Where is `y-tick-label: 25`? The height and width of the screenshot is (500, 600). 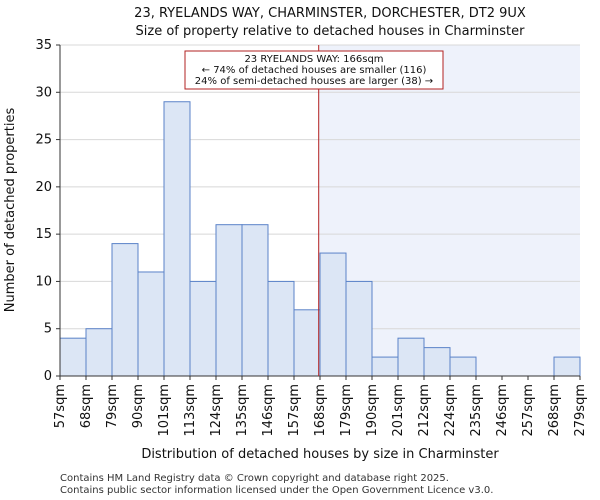 y-tick-label: 25 is located at coordinates (43, 140).